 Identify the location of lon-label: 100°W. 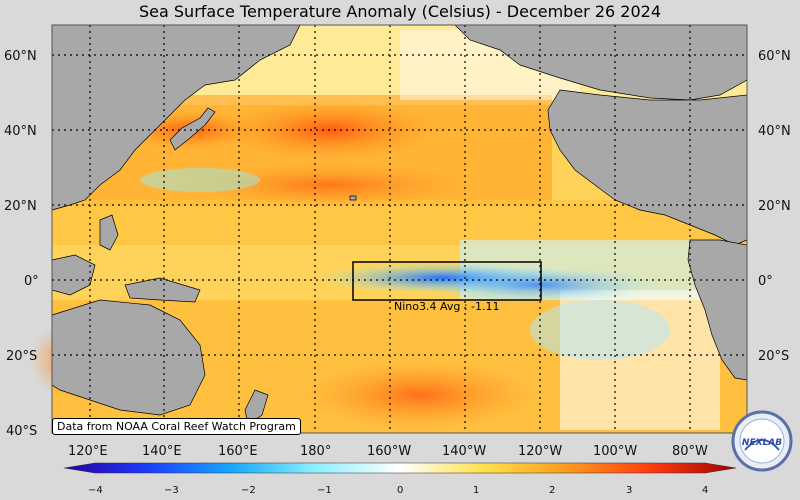
(615, 451).